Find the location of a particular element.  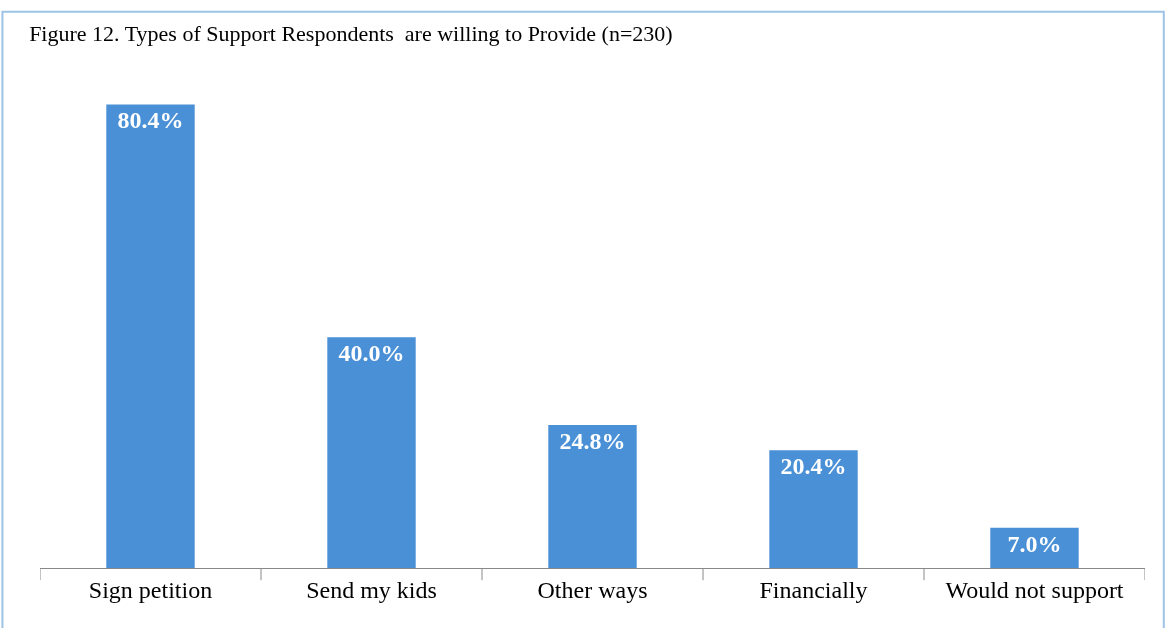

x-tick-label: Sign petition is located at coordinates (150, 589).